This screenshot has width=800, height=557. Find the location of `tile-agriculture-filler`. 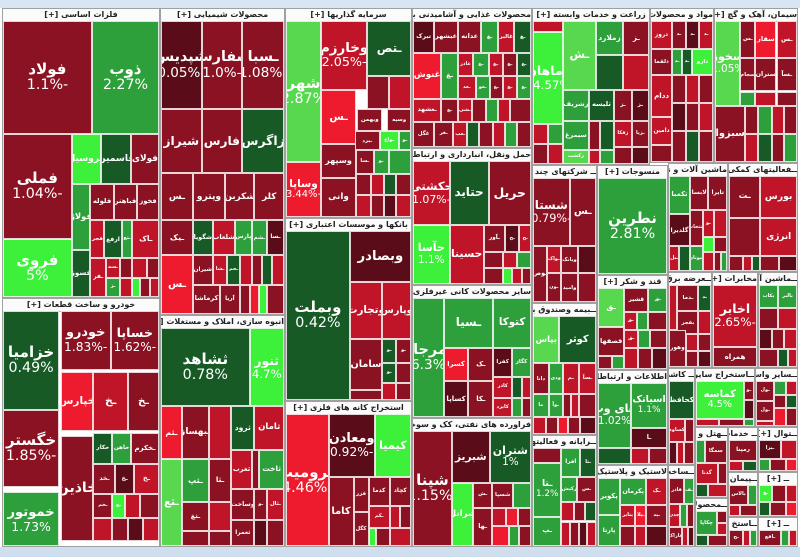

tile-agriculture-filler is located at coordinates (556, 153).